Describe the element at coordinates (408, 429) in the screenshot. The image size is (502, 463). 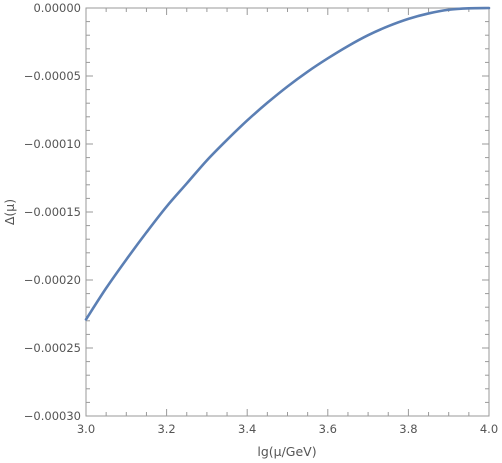
I see `x-tick-label: 3.8` at that location.